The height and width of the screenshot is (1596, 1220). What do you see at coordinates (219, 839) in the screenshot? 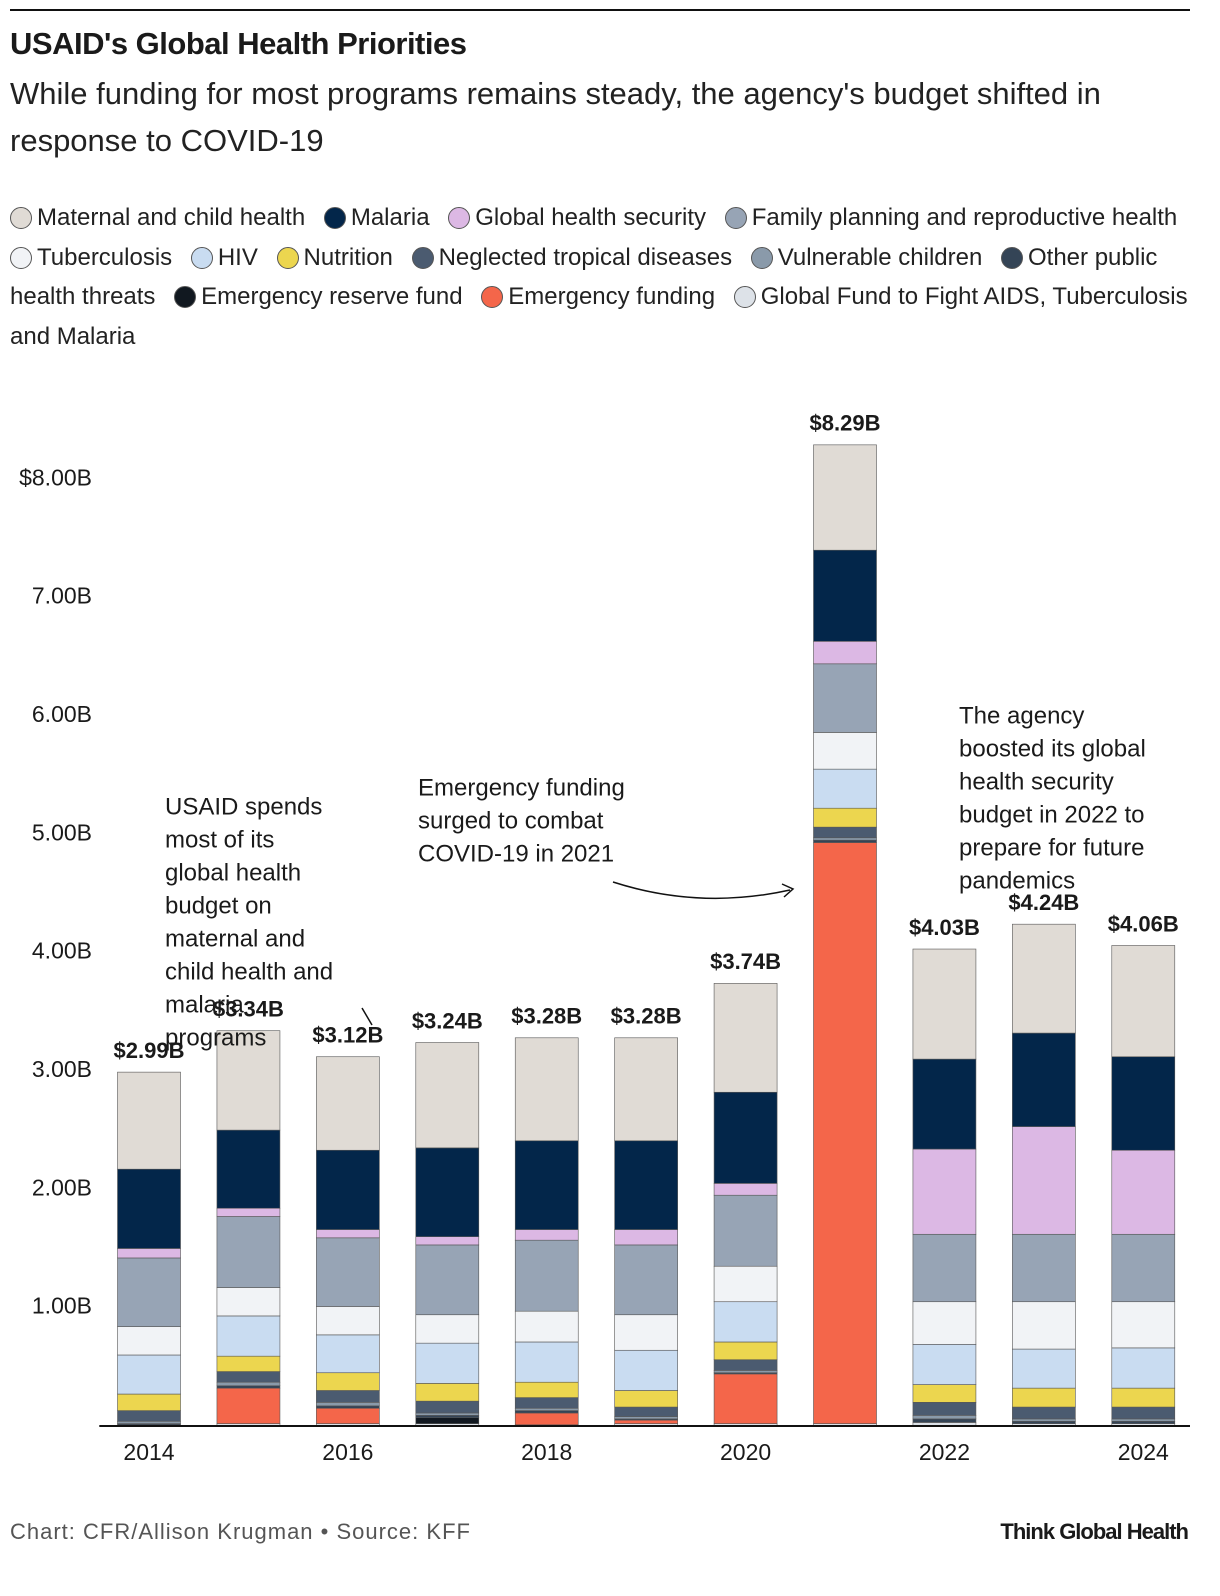
I see `annotation: most of its` at bounding box center [219, 839].